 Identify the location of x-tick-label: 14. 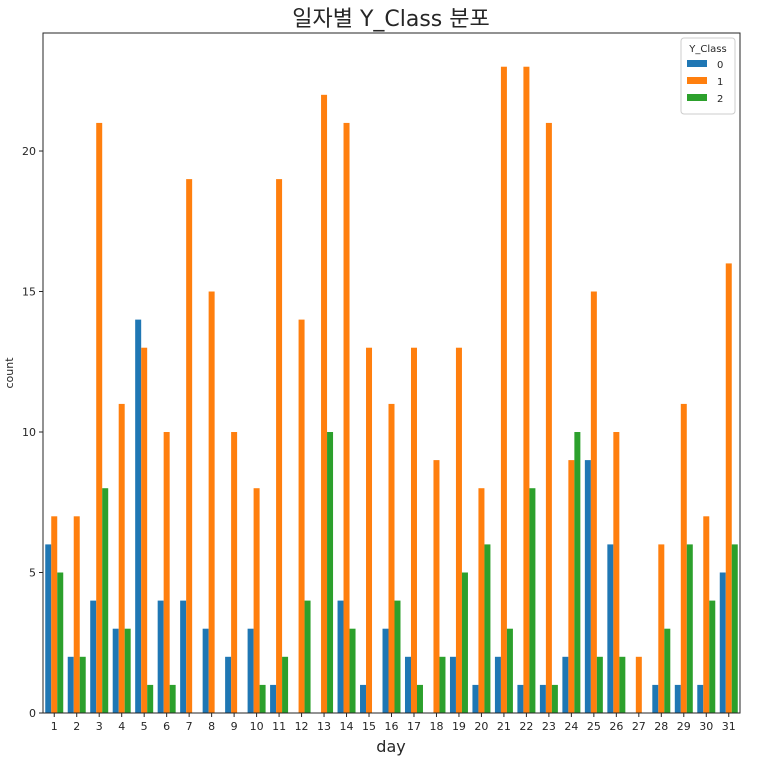
(347, 726).